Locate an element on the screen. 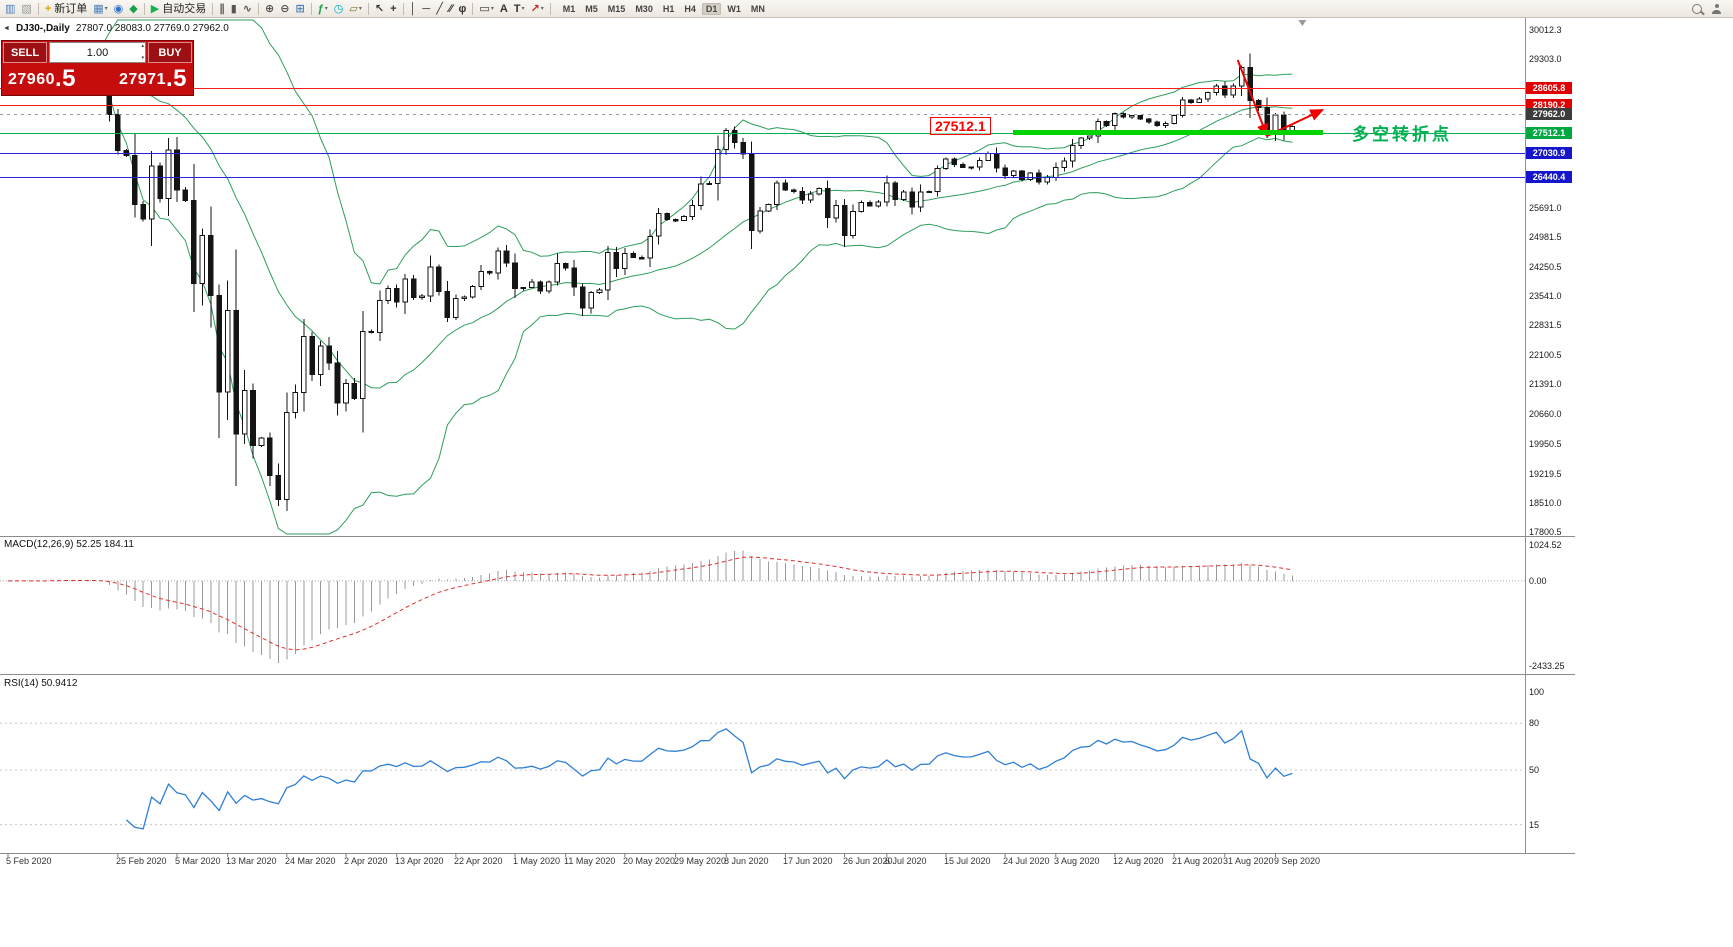  price-axis-label: 22831.5 is located at coordinates (1545, 325).